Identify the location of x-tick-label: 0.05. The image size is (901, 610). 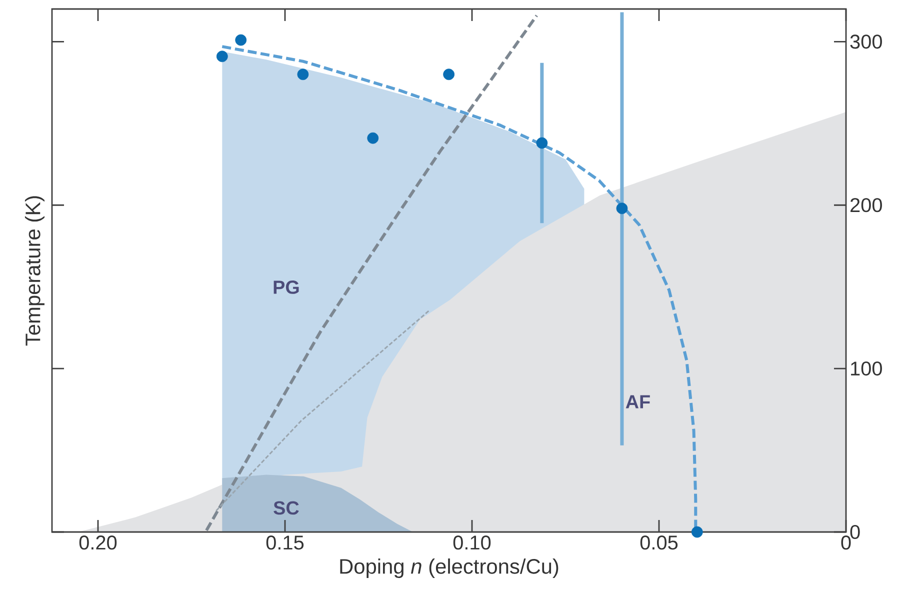
(659, 543).